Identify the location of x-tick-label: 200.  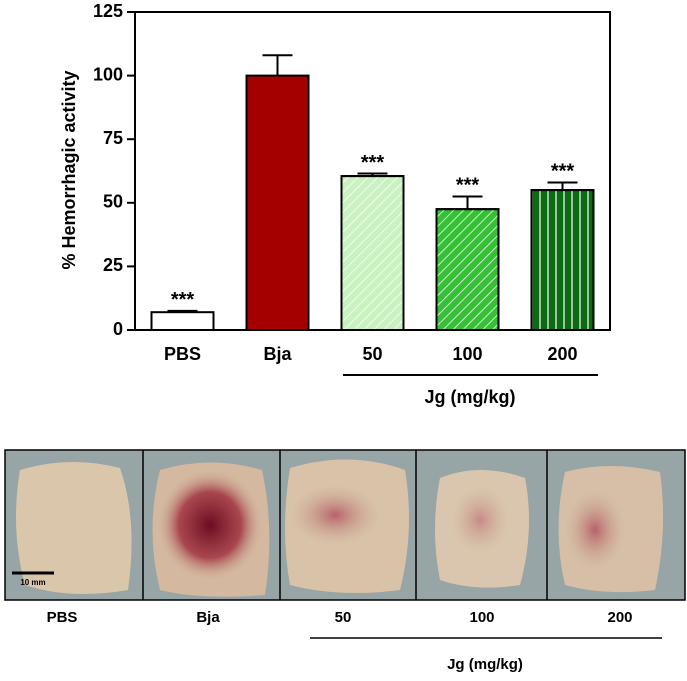
(562, 354).